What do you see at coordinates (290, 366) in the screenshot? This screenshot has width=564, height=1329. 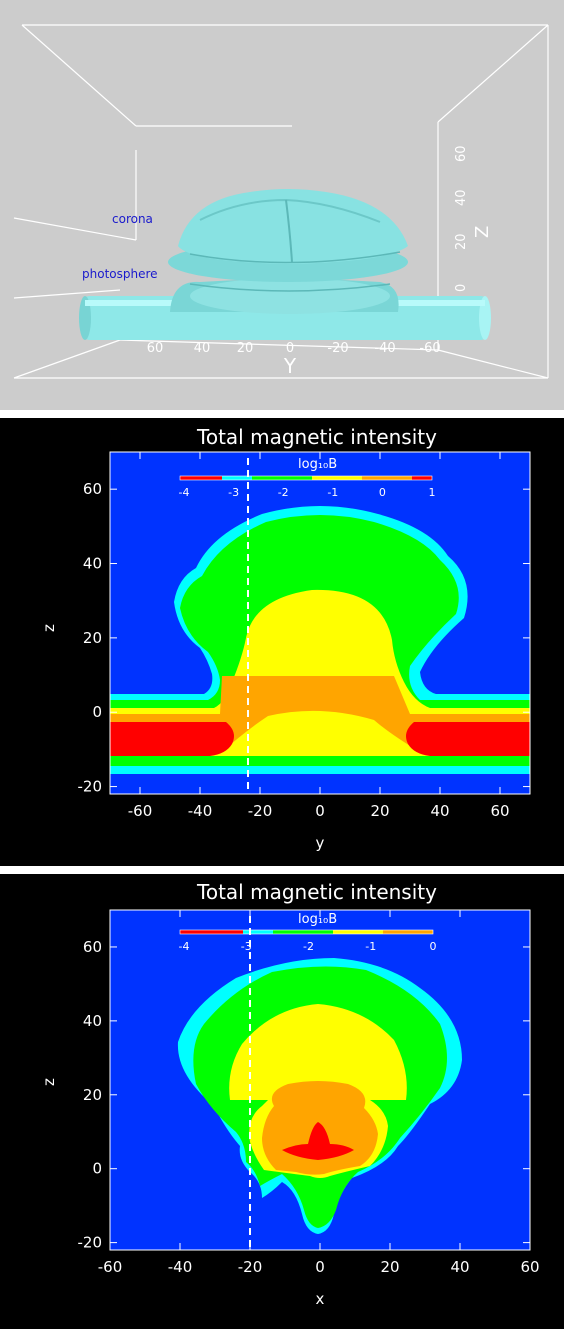 I see `y-axis-label: Y` at bounding box center [290, 366].